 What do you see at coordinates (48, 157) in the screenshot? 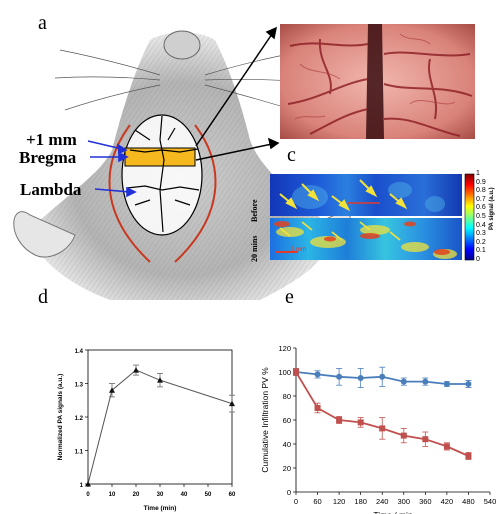
I see `label-bregma: Bregma` at bounding box center [48, 157].